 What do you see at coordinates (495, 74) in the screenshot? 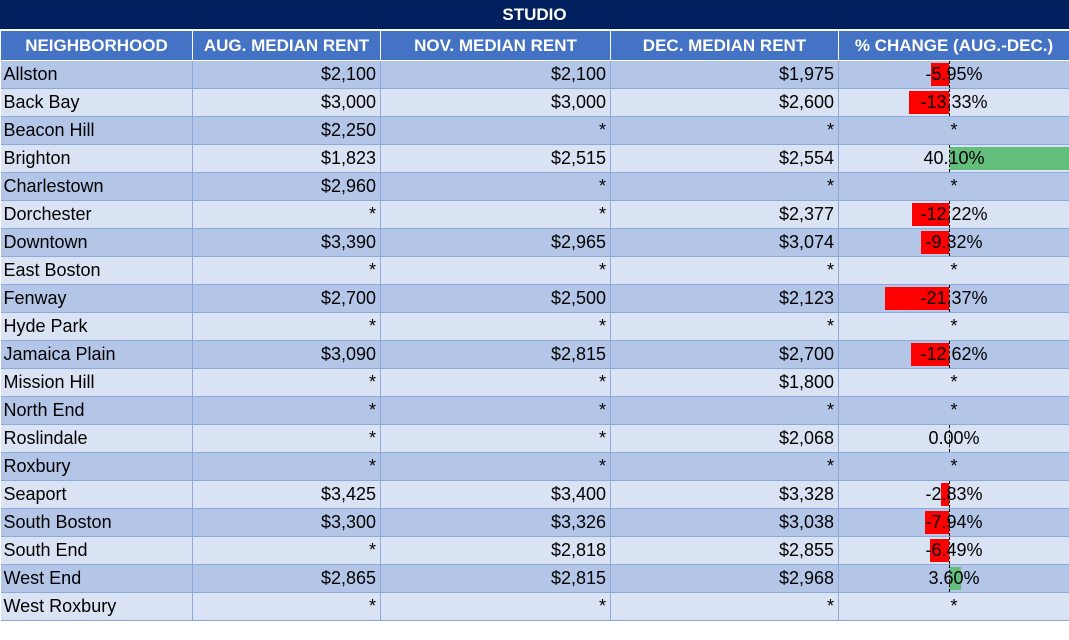
I see `nov-rent-cell: $2,100` at bounding box center [495, 74].